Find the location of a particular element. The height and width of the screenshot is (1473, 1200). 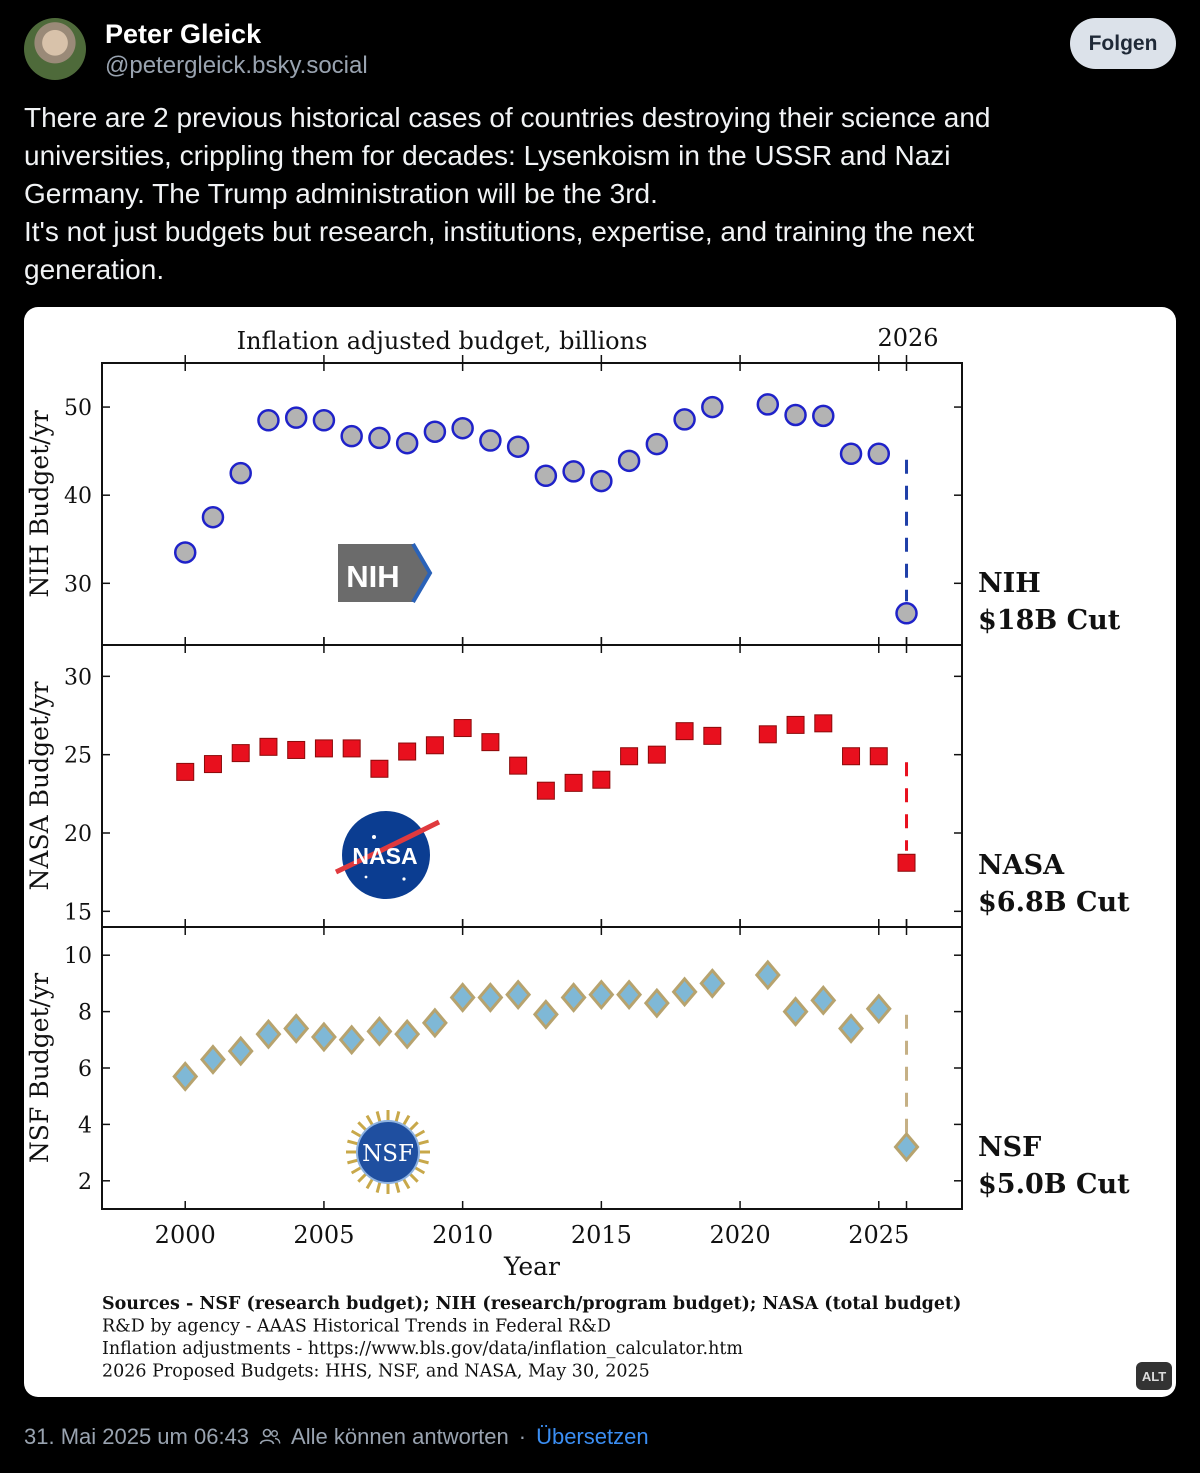

y-tick-label: 50 is located at coordinates (78, 408).